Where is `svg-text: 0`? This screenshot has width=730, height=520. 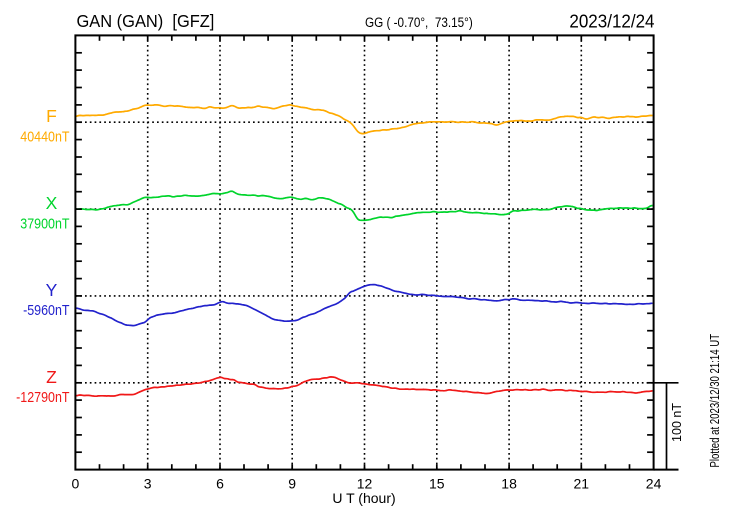
svg-text: 0 is located at coordinates (76, 484).